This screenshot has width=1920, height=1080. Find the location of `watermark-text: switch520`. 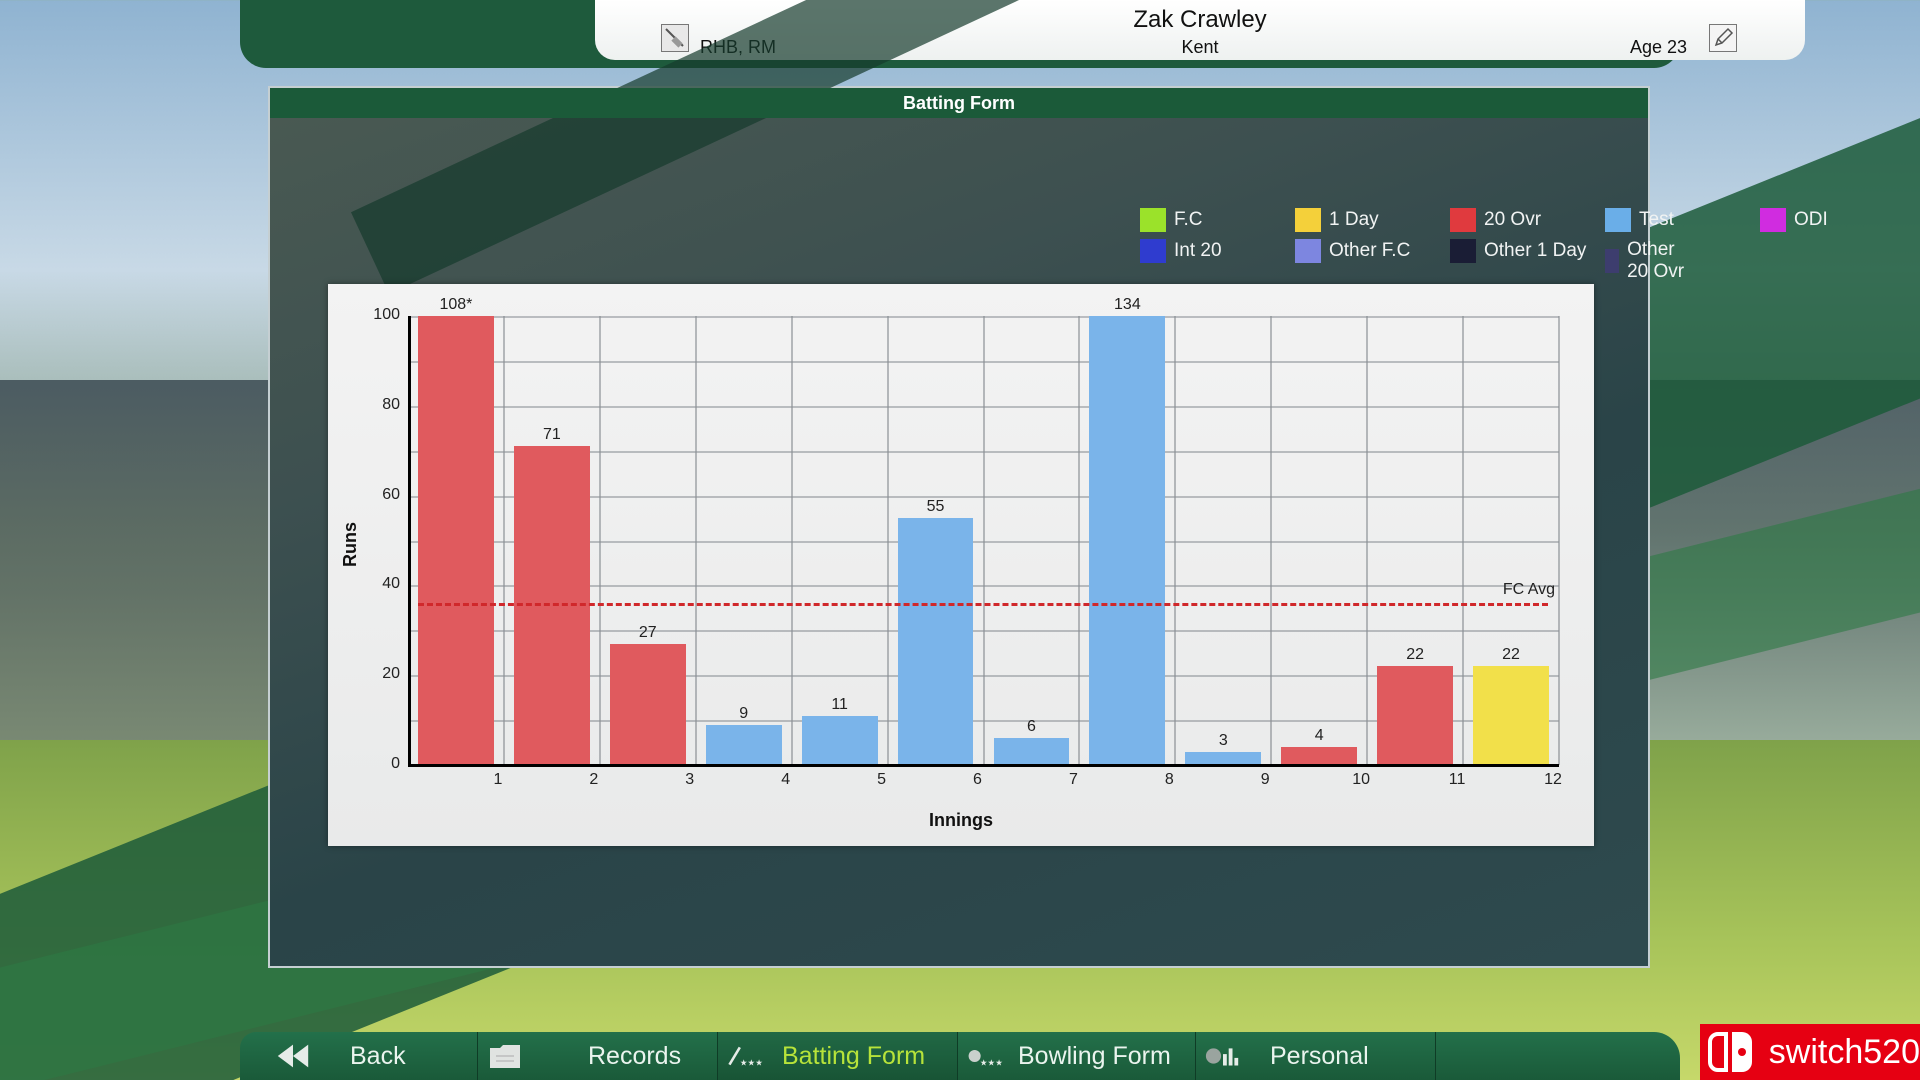

watermark-text: switch520 is located at coordinates (1844, 1051).